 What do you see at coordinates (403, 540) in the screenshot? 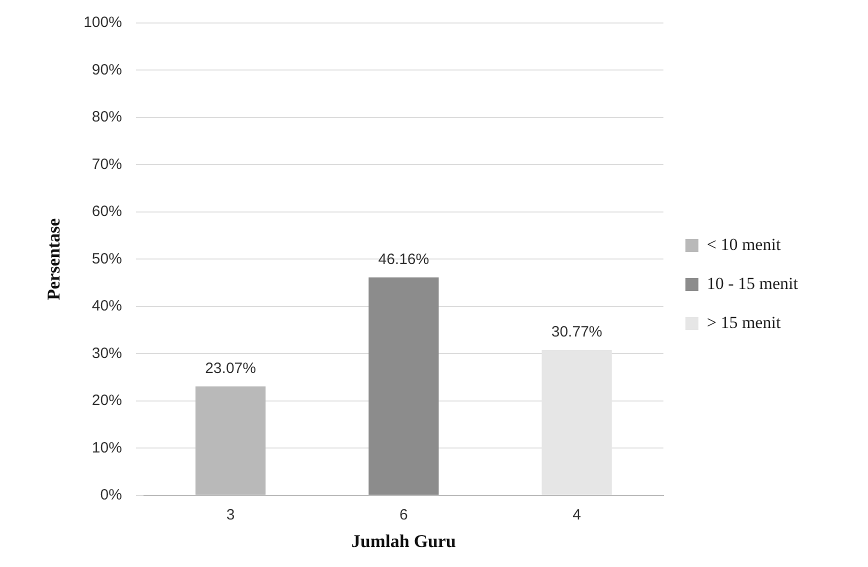
I see `x-axis-title: Jumlah Guru` at bounding box center [403, 540].